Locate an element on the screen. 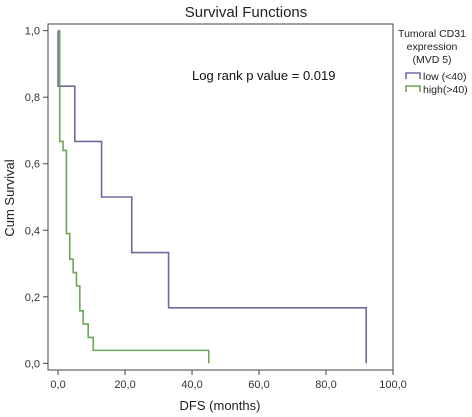  y-tick-label: 0,4 is located at coordinates (32, 231).